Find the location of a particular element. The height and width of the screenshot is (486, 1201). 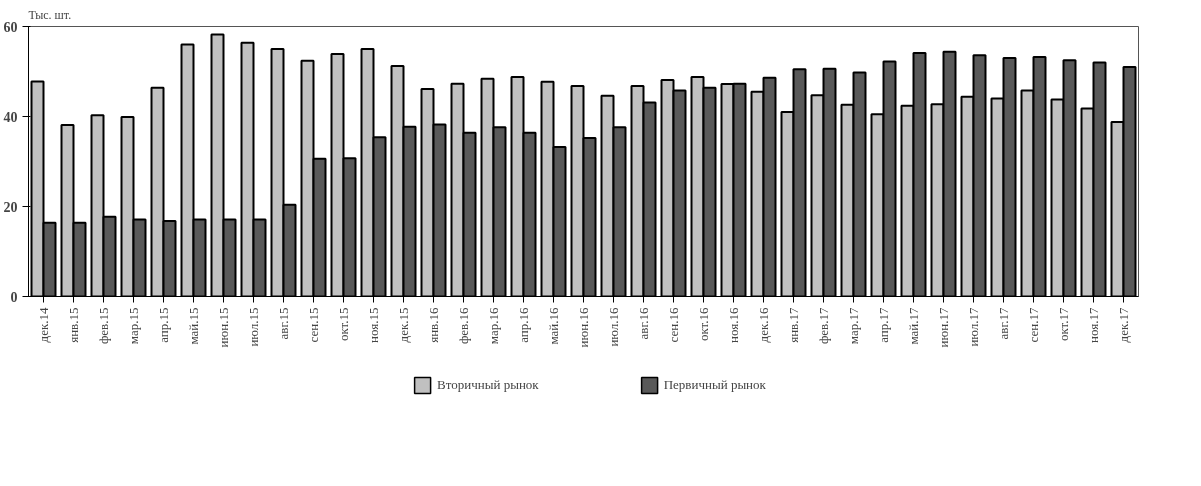

x-tick-label: сен.15 is located at coordinates (313, 325).